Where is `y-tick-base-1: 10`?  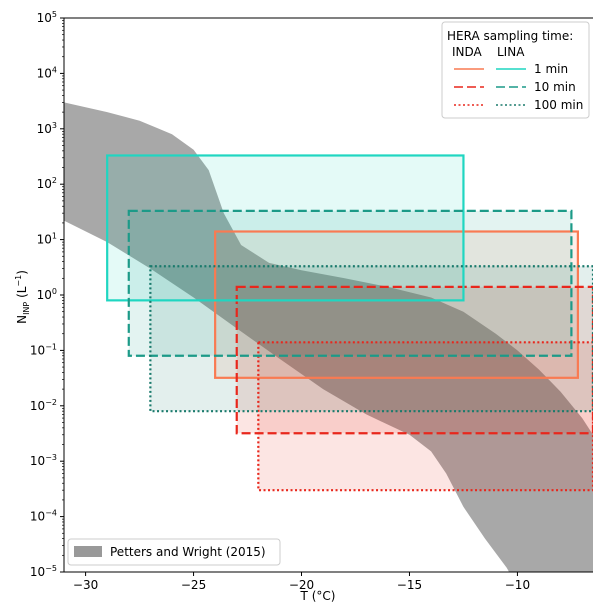
y-tick-base-1: 10 is located at coordinates (37, 517).